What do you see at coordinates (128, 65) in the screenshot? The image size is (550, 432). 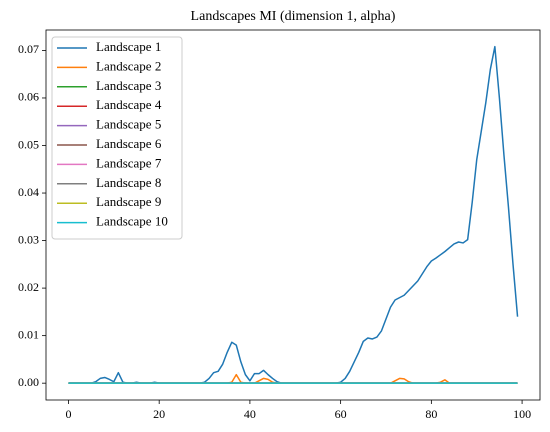 I see `legend-label: Landscape 2` at bounding box center [128, 65].